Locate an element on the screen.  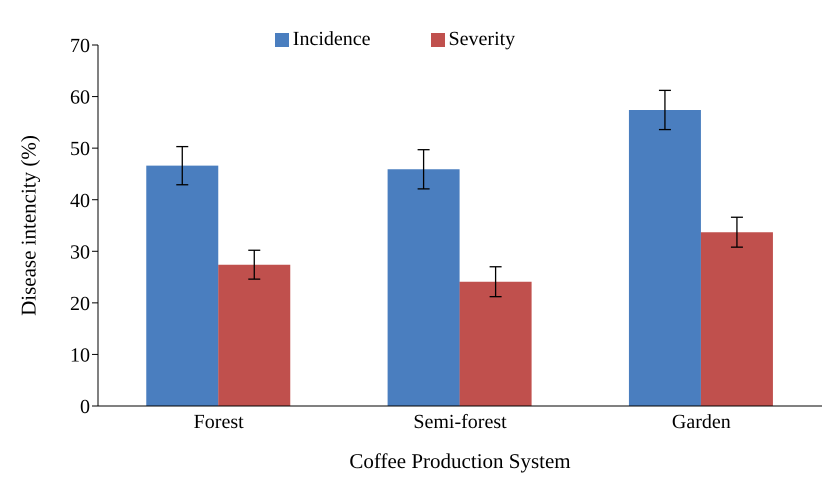
y-tick-label: 70 is located at coordinates (80, 46).